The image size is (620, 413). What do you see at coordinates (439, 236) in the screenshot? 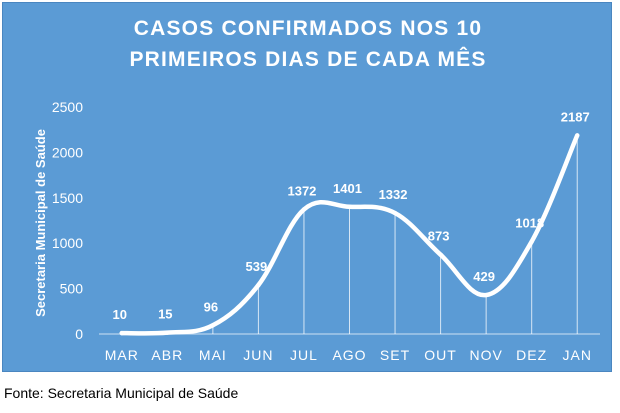
I see `data-label: 873` at bounding box center [439, 236].